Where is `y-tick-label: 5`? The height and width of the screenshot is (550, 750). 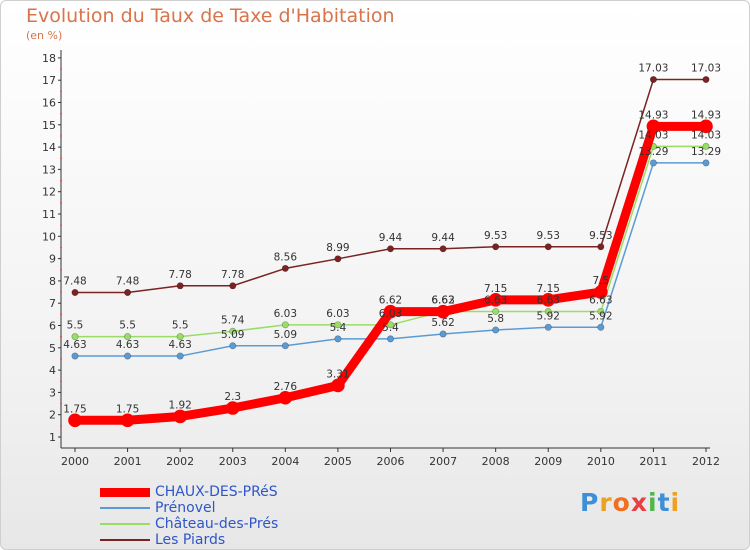 y-tick-label: 5 is located at coordinates (52, 348).